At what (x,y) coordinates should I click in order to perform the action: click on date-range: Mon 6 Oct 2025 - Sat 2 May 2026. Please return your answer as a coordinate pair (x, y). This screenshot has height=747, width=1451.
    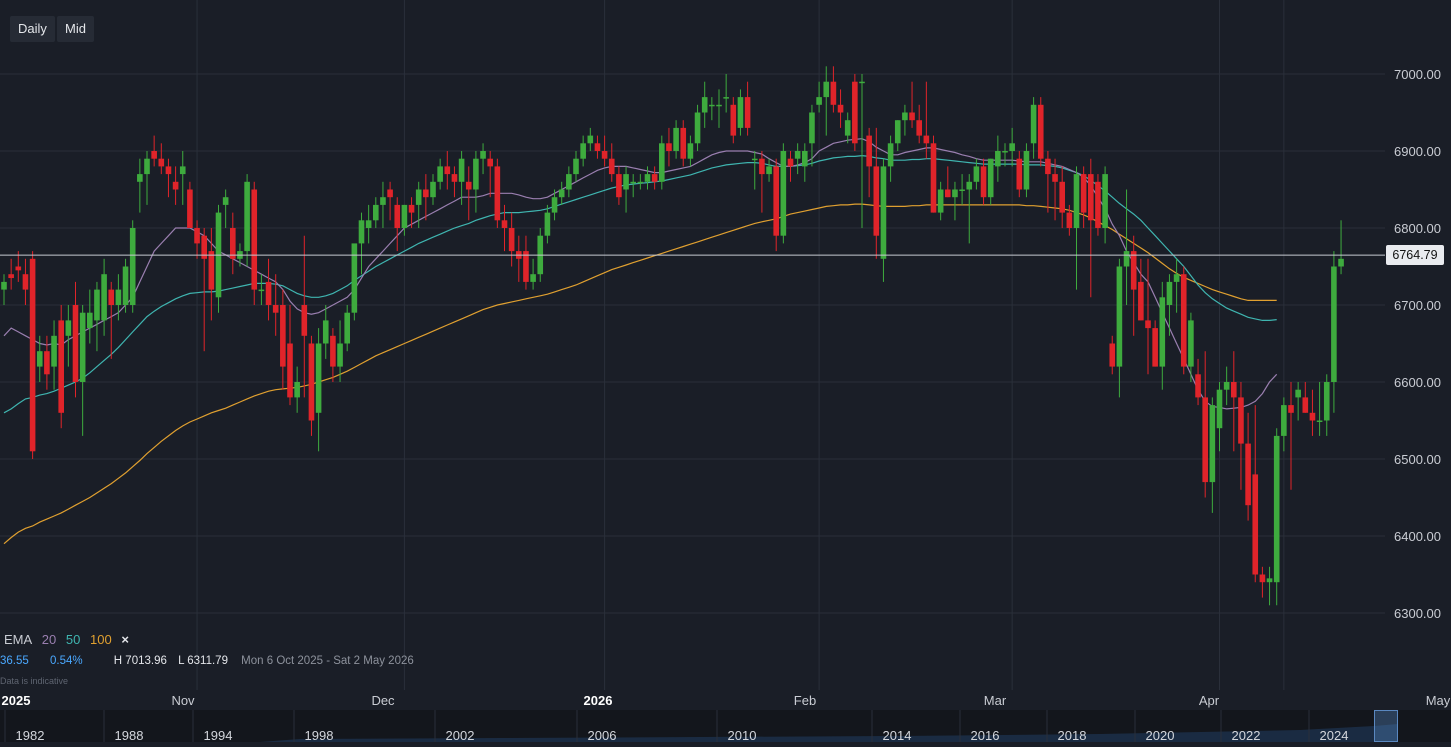
    Looking at the image, I should click on (327, 661).